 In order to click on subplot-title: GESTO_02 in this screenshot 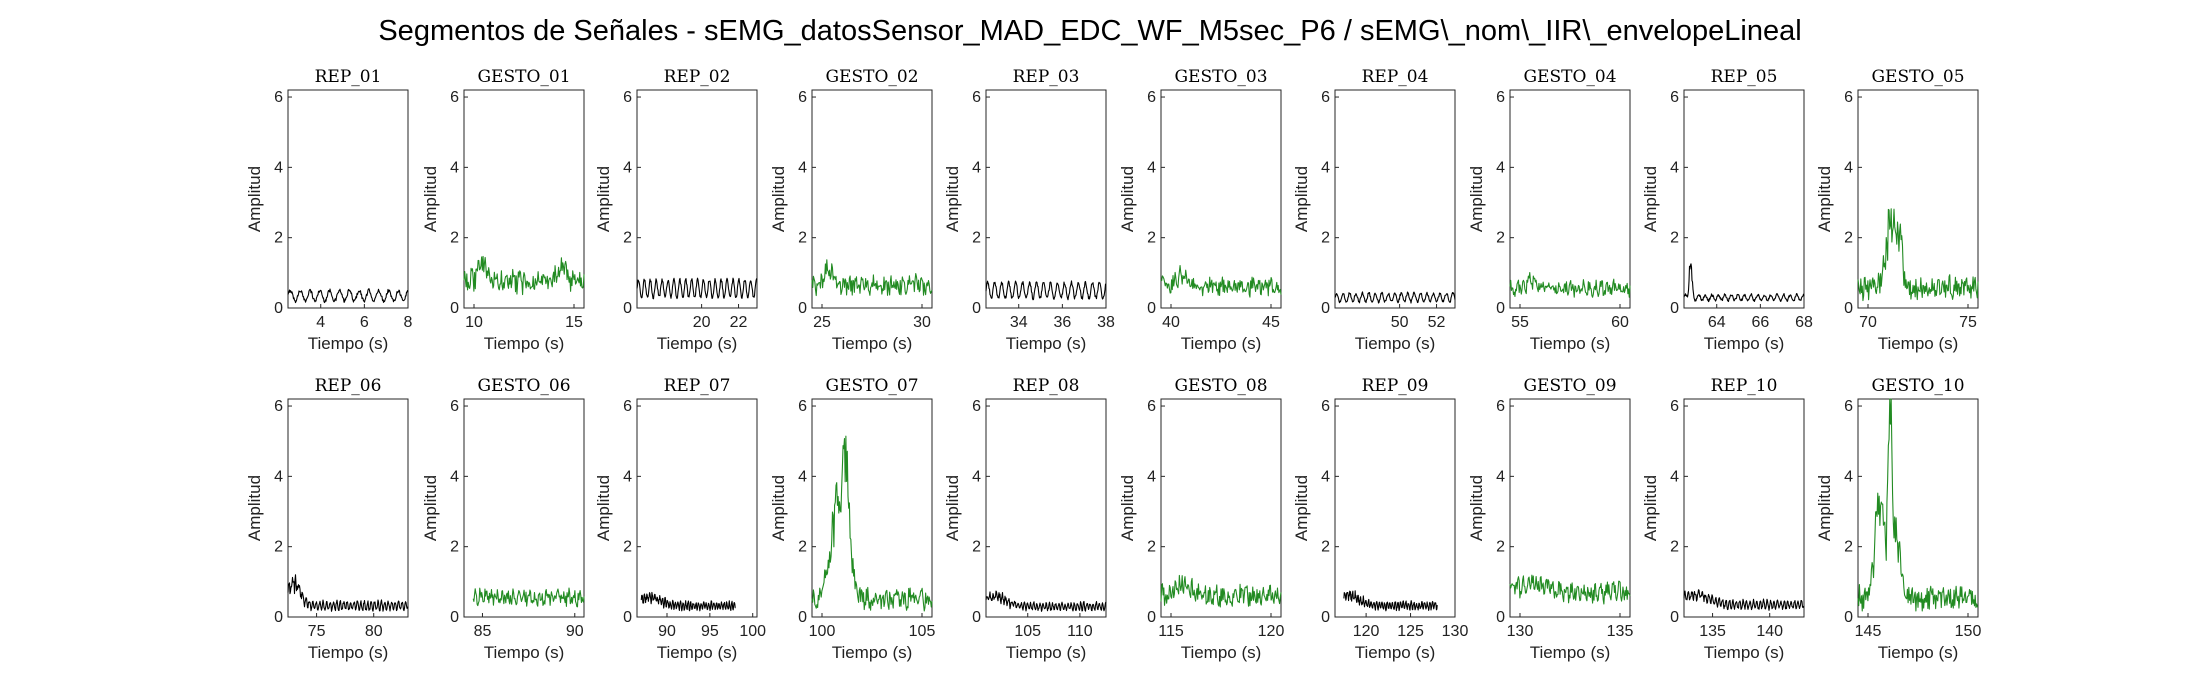, I will do `click(871, 77)`.